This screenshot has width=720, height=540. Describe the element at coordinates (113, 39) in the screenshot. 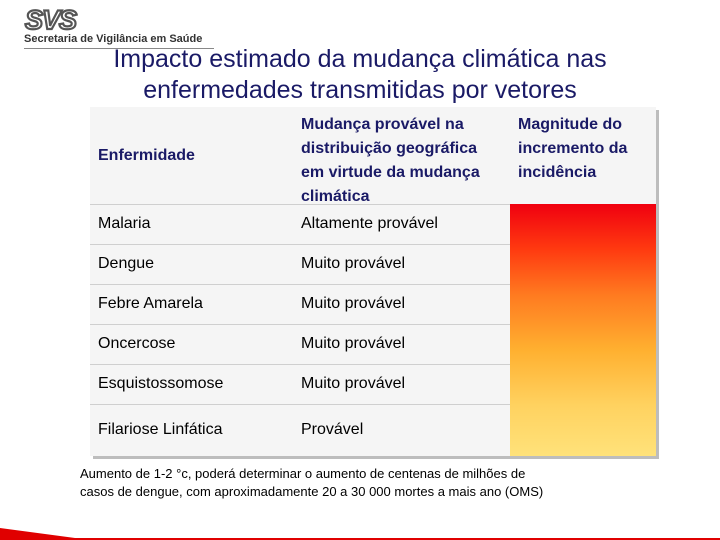

I see `logo-subtitle: Secretaria de Vigilância em Saúde` at that location.